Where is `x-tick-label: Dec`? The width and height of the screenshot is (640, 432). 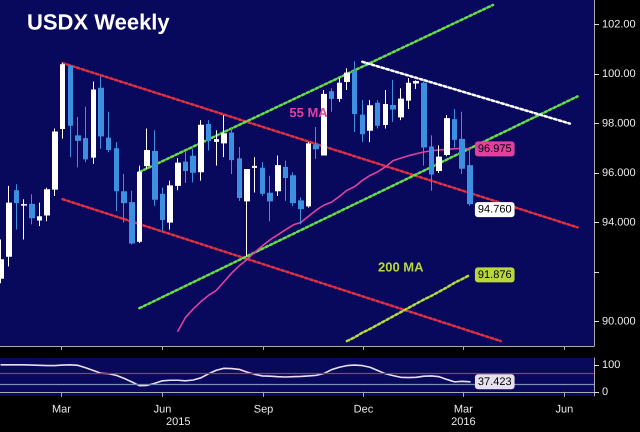 x-tick-label: Dec is located at coordinates (364, 410).